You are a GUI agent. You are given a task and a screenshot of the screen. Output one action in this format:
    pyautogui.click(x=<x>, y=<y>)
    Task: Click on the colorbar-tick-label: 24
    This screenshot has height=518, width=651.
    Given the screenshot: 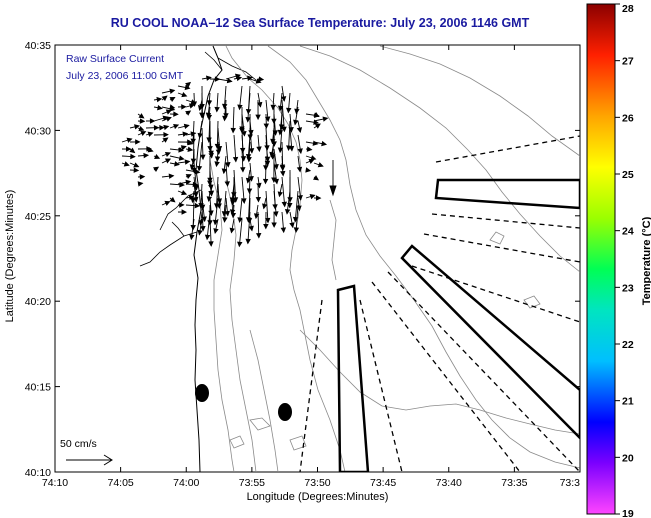 What is the action you would take?
    pyautogui.click(x=628, y=232)
    